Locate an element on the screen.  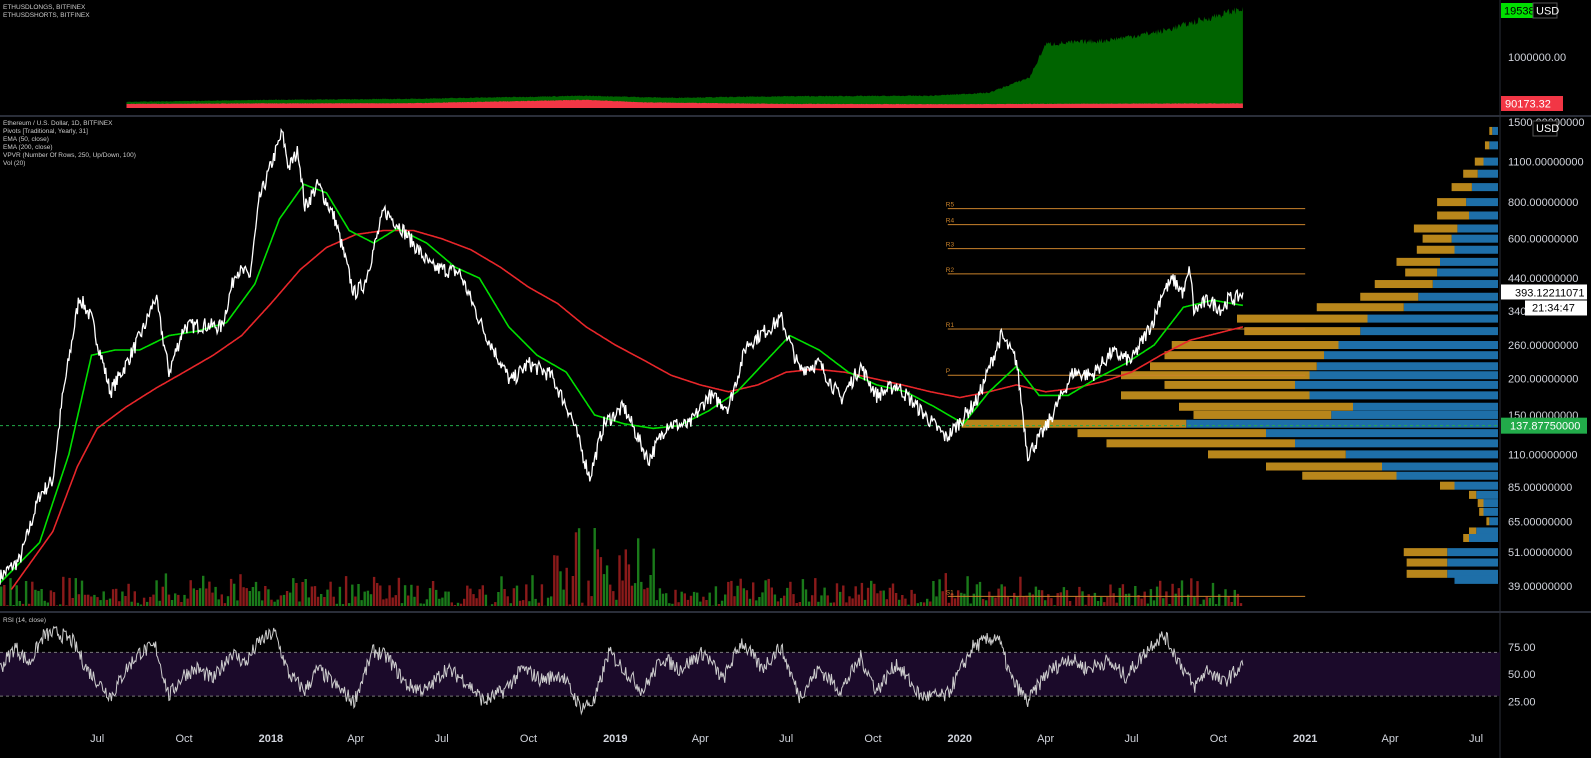
price-axis-tick: 85.00000000 is located at coordinates (1540, 488).